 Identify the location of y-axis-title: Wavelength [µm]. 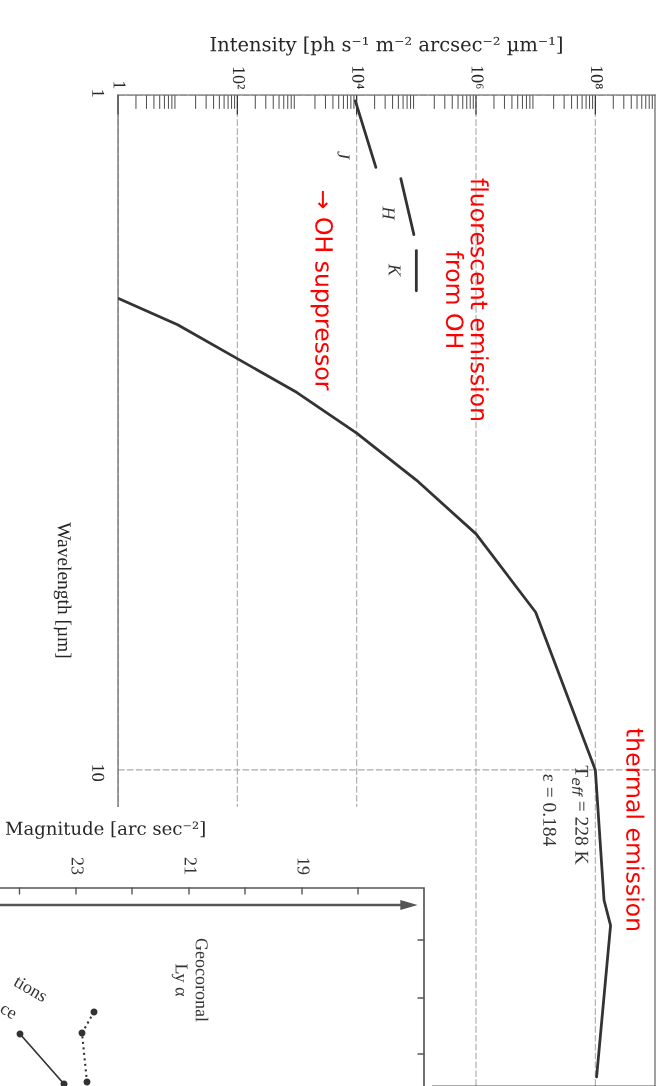
(62, 590).